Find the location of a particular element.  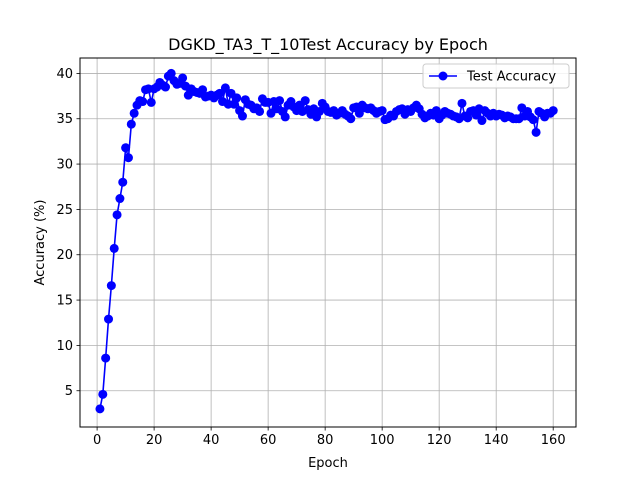

legend-label: Test Accuracy is located at coordinates (511, 77).